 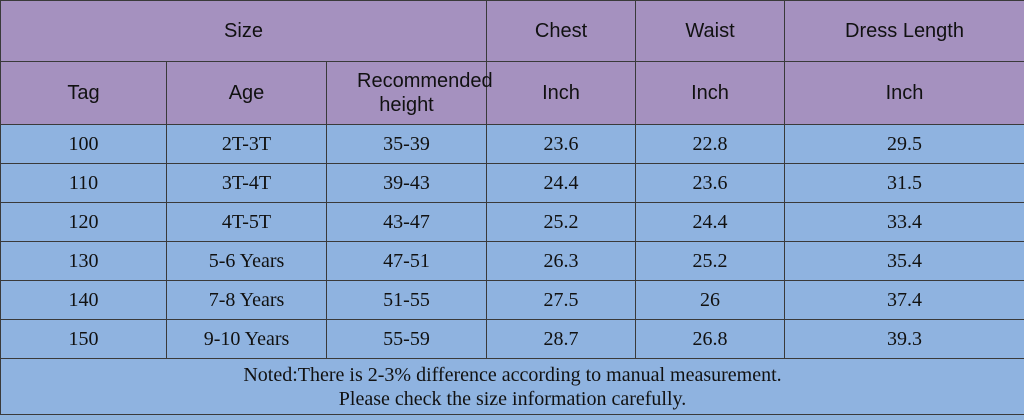 I want to click on table-row: 120 4T-5T 43-47 25.2 24.4 33.4, so click(x=512, y=222).